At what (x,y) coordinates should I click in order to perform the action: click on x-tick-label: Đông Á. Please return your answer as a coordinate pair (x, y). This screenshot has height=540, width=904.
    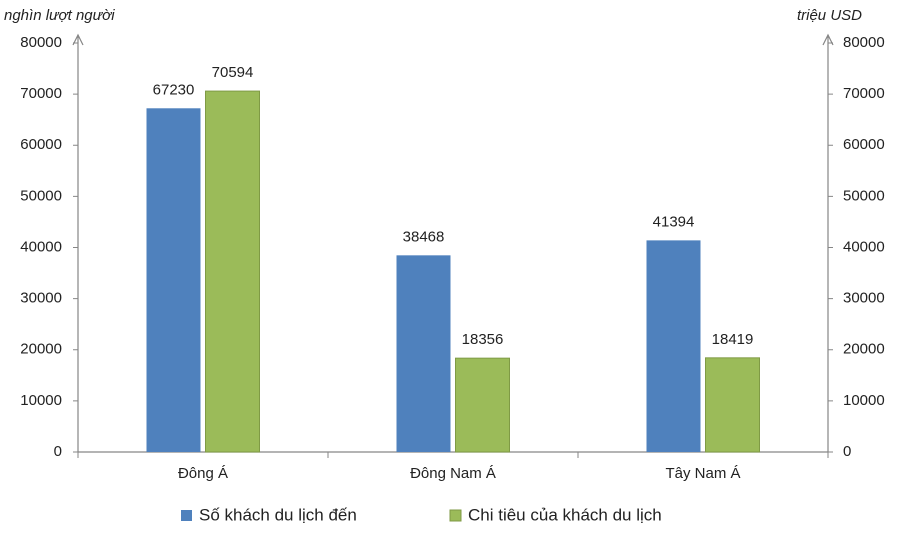
    Looking at the image, I should click on (203, 473).